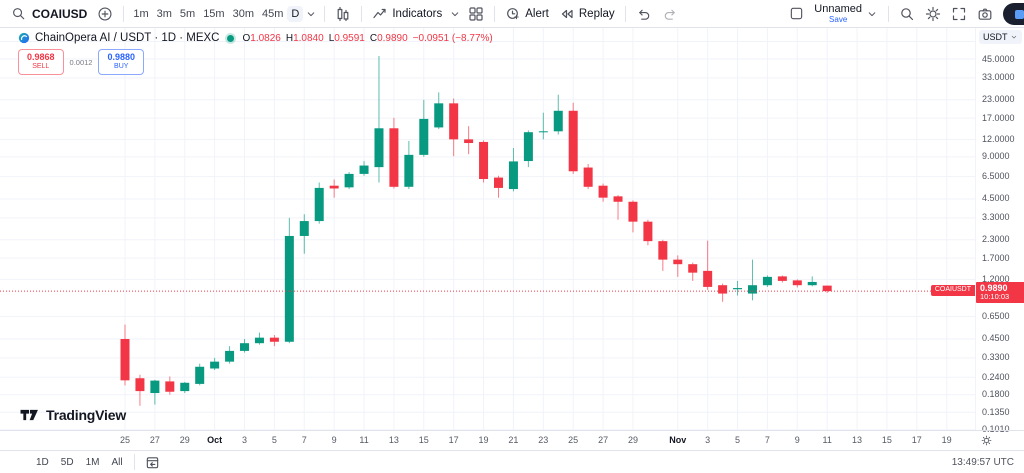  What do you see at coordinates (121, 62) in the screenshot?
I see `buy-button: 0.9880 BUY` at bounding box center [121, 62].